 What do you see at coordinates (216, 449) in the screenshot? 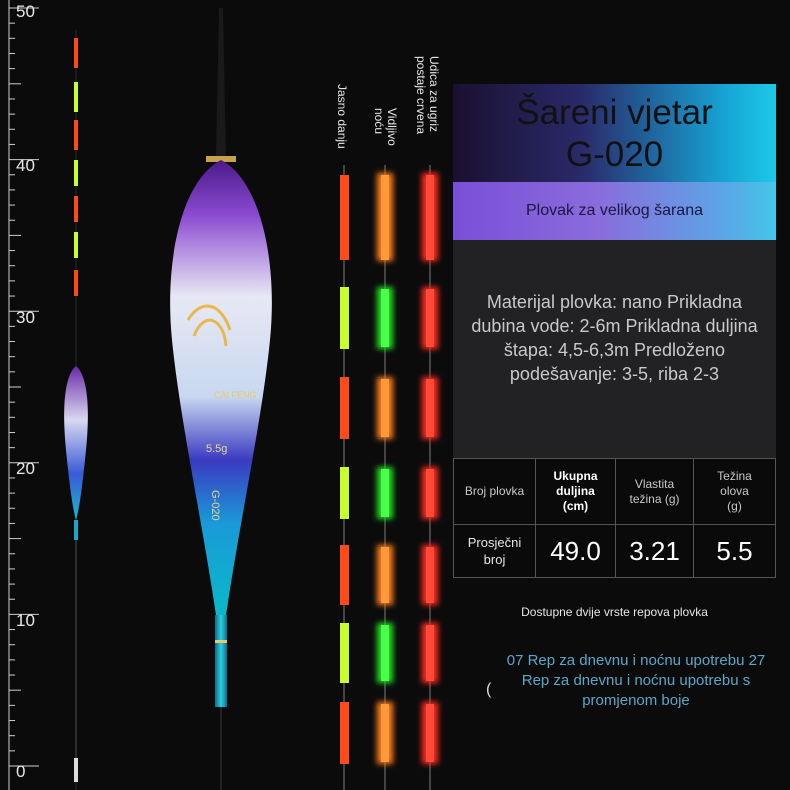
I see `float-weight-print: 5.5g` at bounding box center [216, 449].